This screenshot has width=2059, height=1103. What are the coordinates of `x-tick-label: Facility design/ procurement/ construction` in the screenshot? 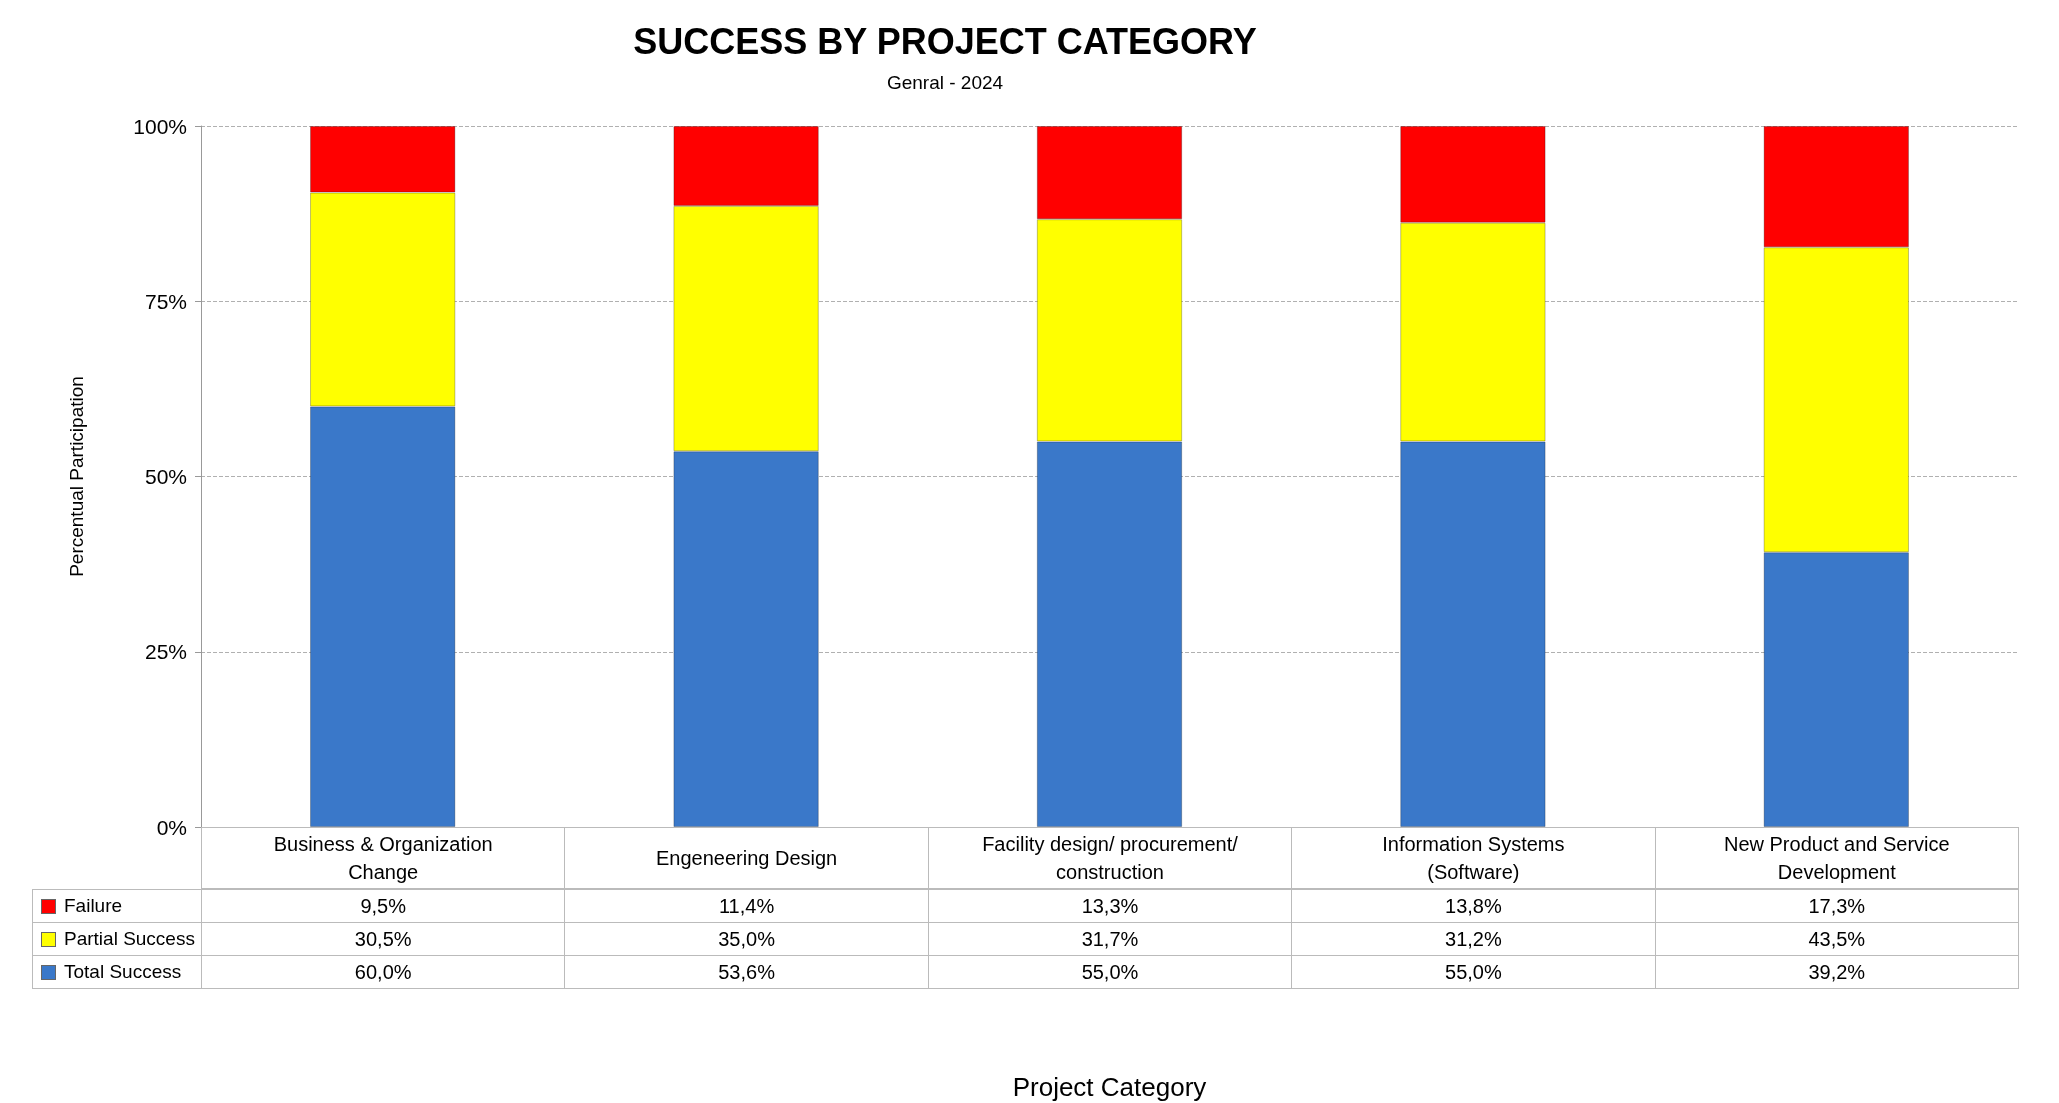 It's located at (1110, 858).